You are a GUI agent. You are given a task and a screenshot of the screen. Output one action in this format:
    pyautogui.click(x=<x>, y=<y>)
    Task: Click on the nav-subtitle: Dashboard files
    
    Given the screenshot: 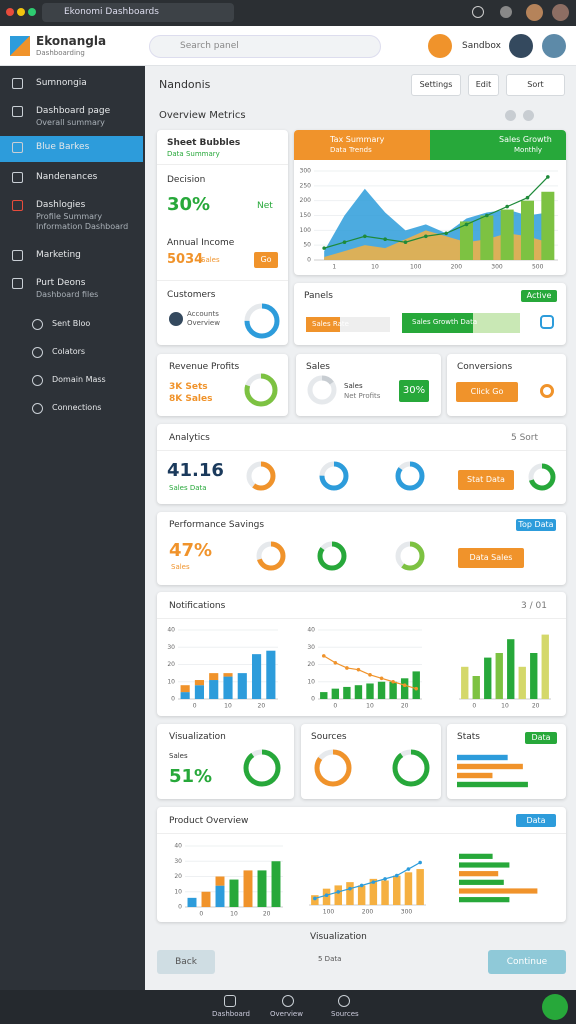 What is the action you would take?
    pyautogui.click(x=67, y=294)
    